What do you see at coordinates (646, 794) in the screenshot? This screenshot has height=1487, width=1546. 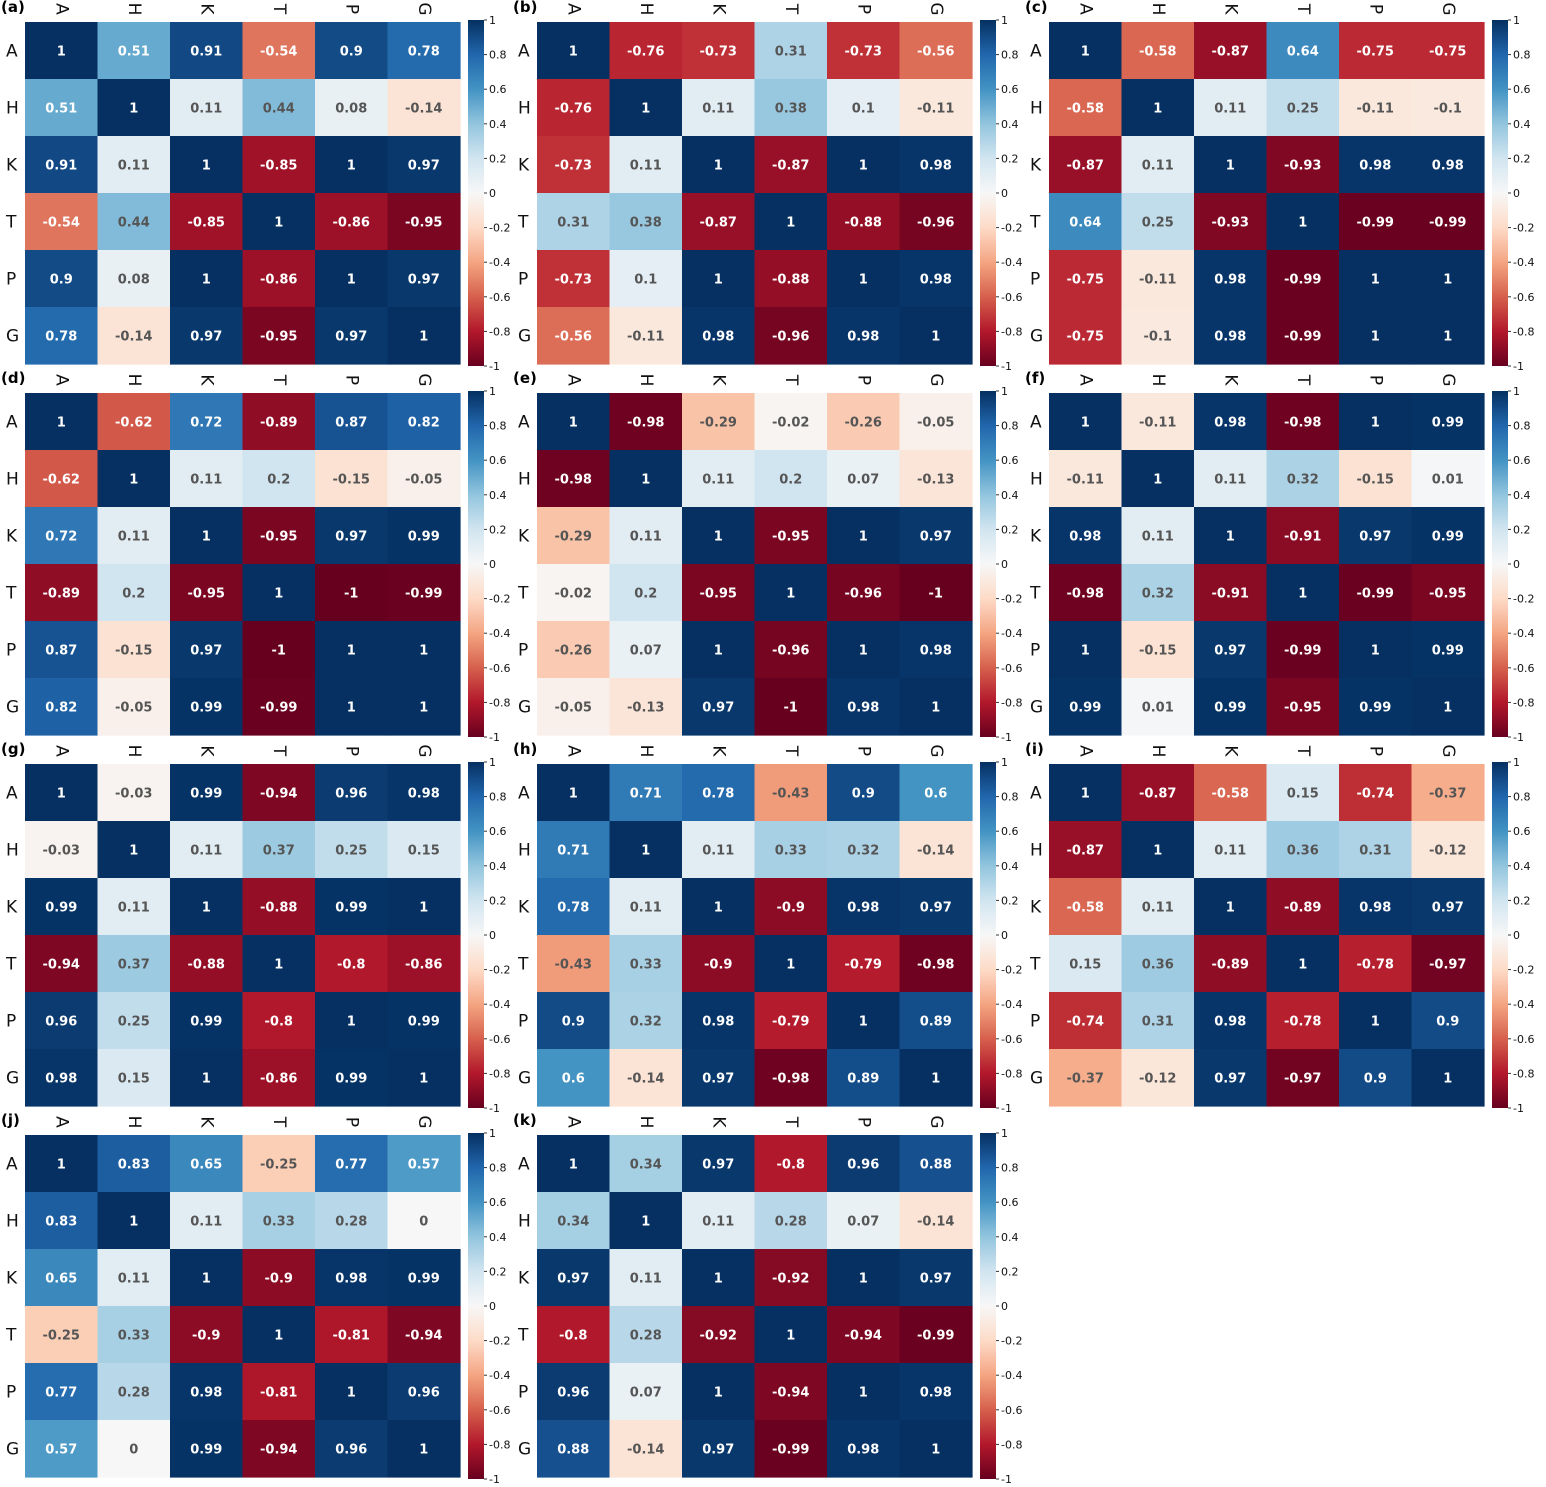 I see `cell-value-label: 0.71` at bounding box center [646, 794].